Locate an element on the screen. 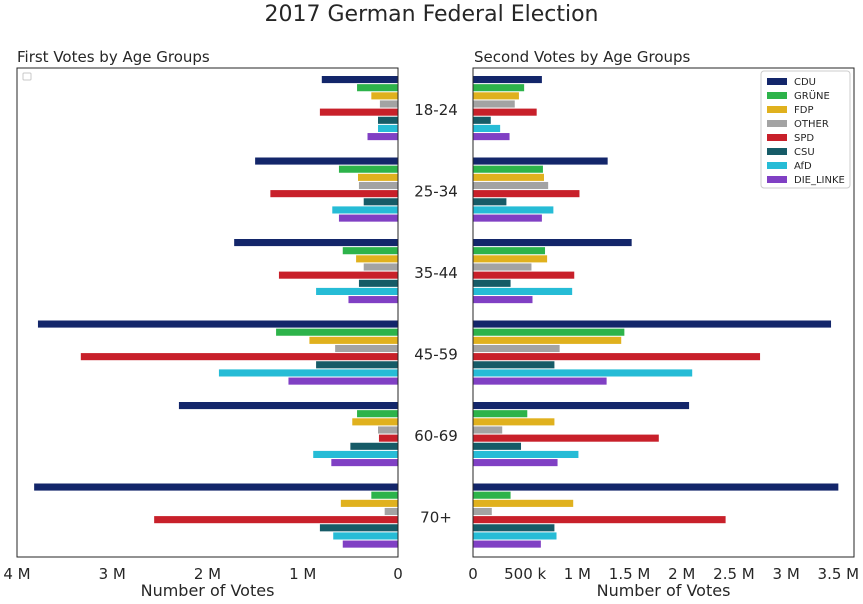  right-x-tick-label: 1.5 M is located at coordinates (630, 574).